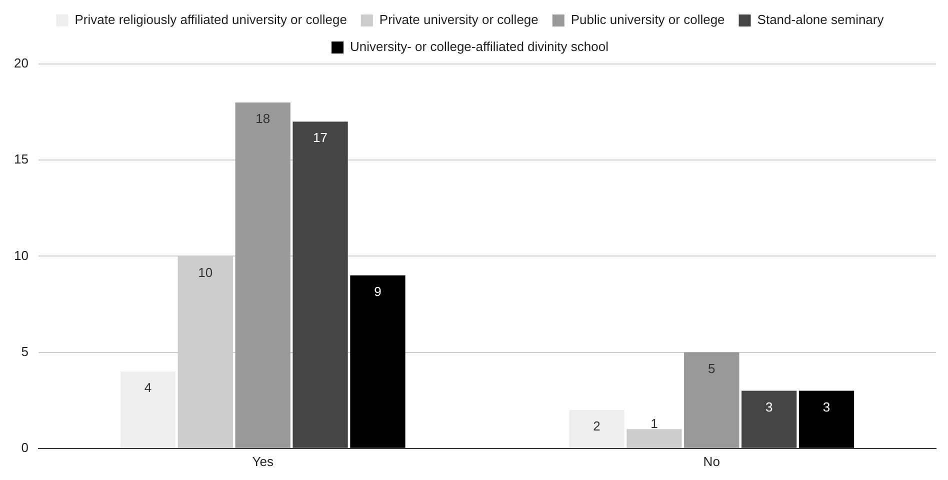 The width and height of the screenshot is (948, 480). Describe the element at coordinates (263, 118) in the screenshot. I see `data-label: 18` at that location.